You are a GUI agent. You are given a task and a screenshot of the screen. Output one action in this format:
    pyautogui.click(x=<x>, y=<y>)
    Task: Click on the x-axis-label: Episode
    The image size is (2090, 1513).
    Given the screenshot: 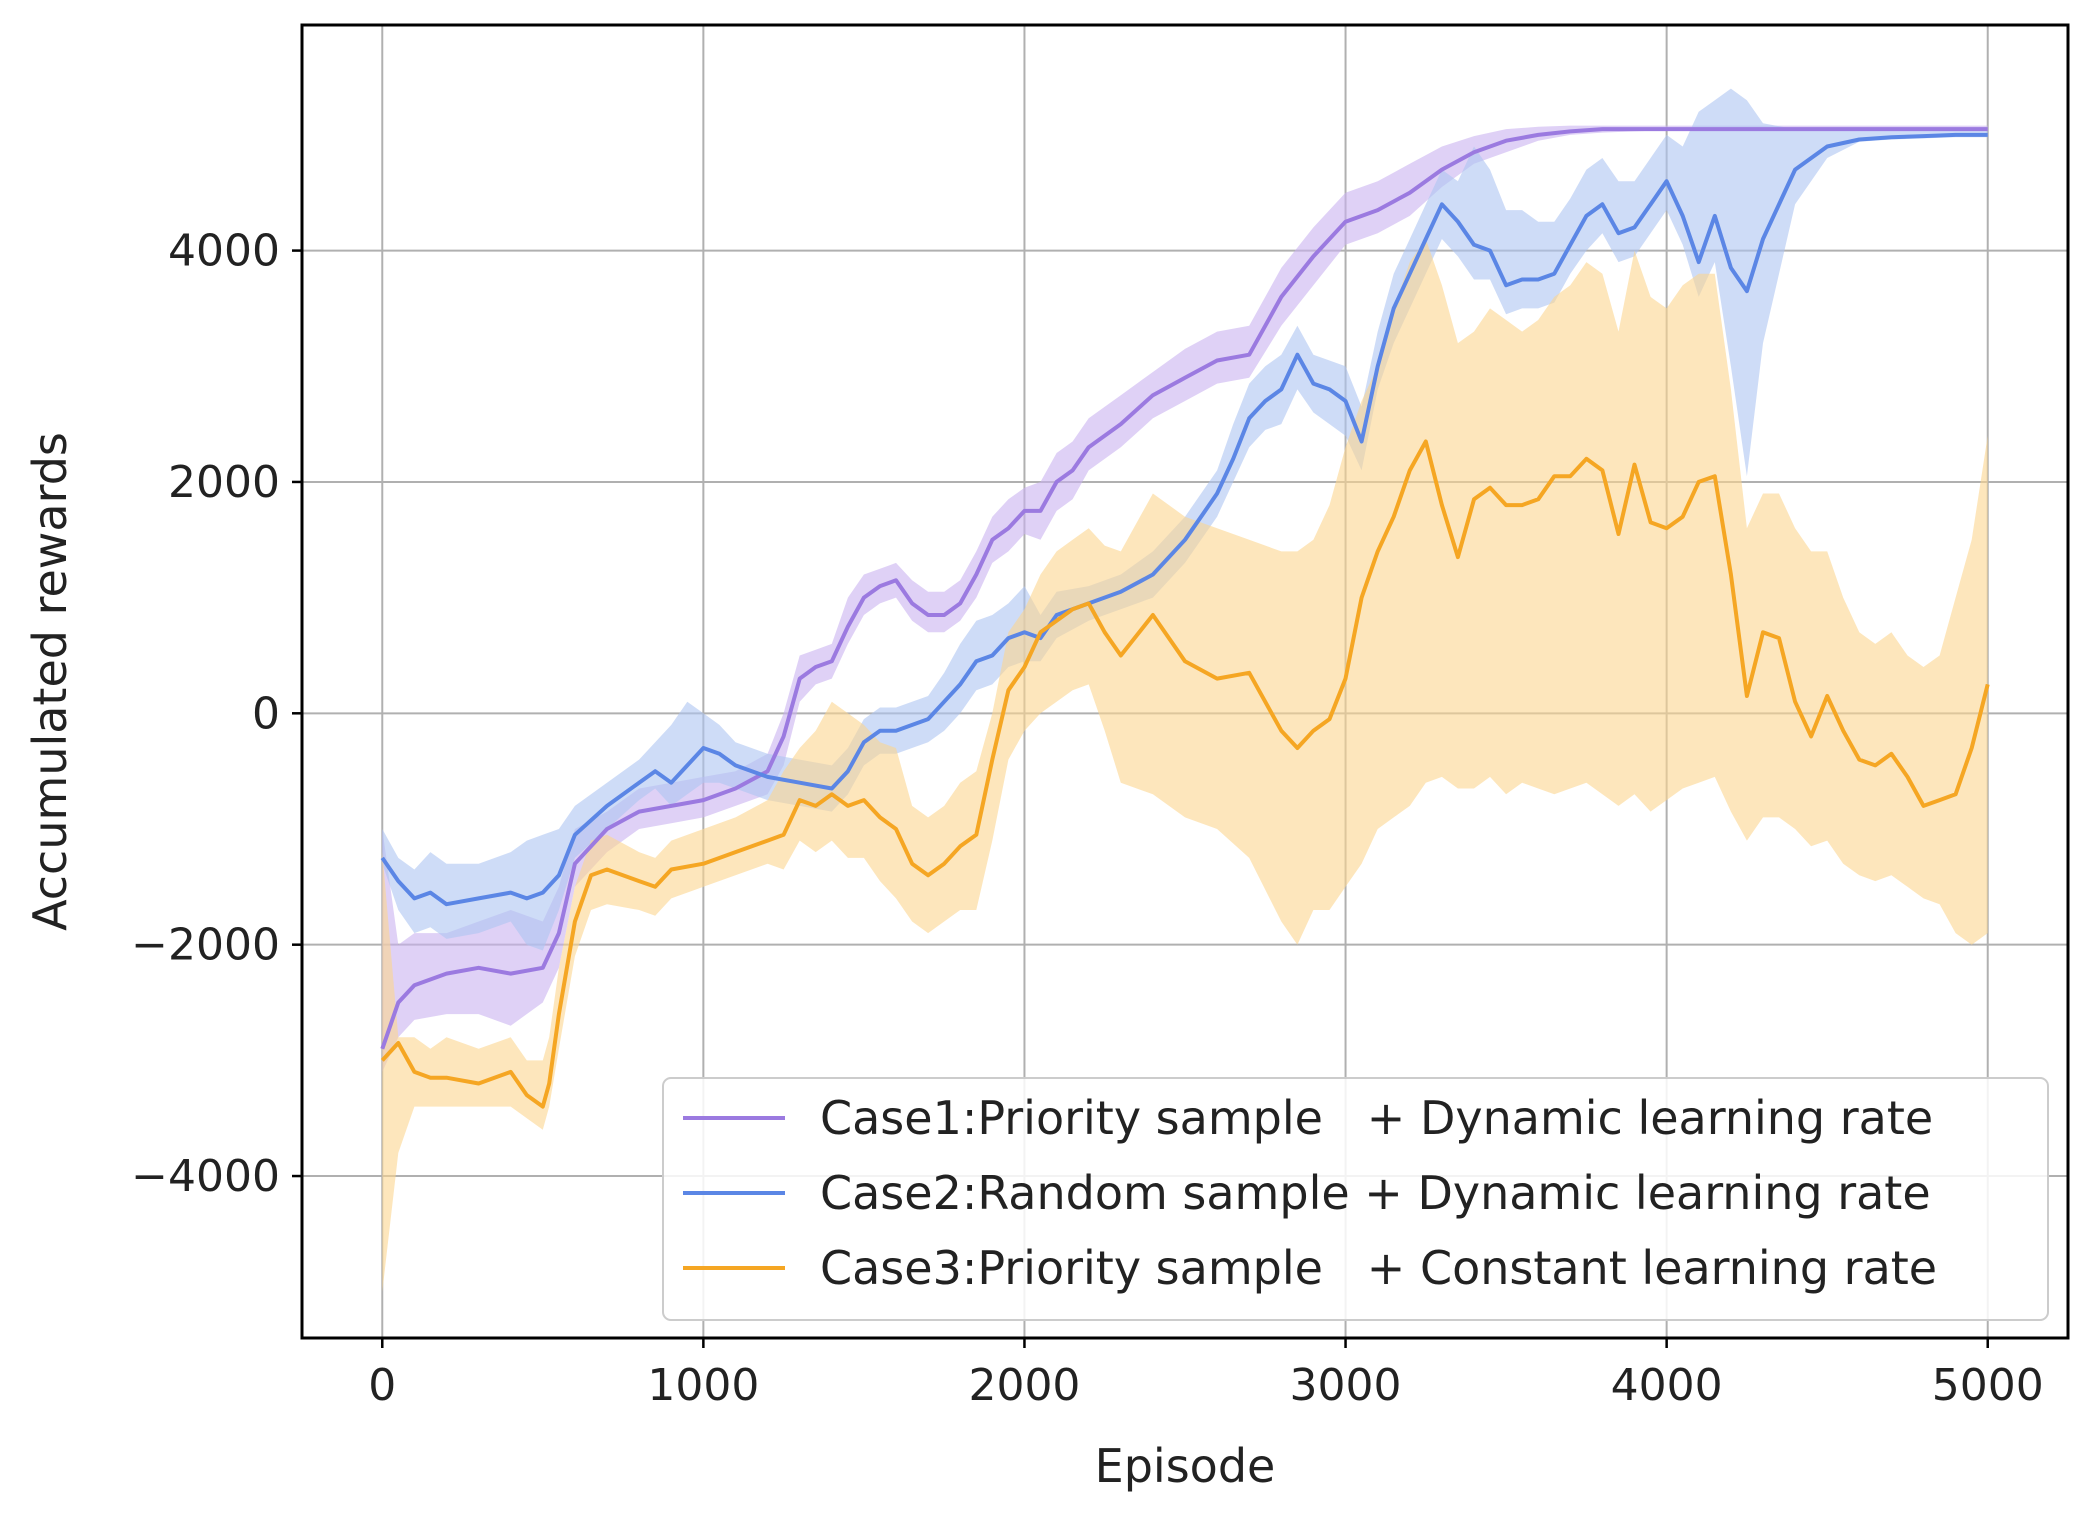 What is the action you would take?
    pyautogui.click(x=1185, y=1466)
    